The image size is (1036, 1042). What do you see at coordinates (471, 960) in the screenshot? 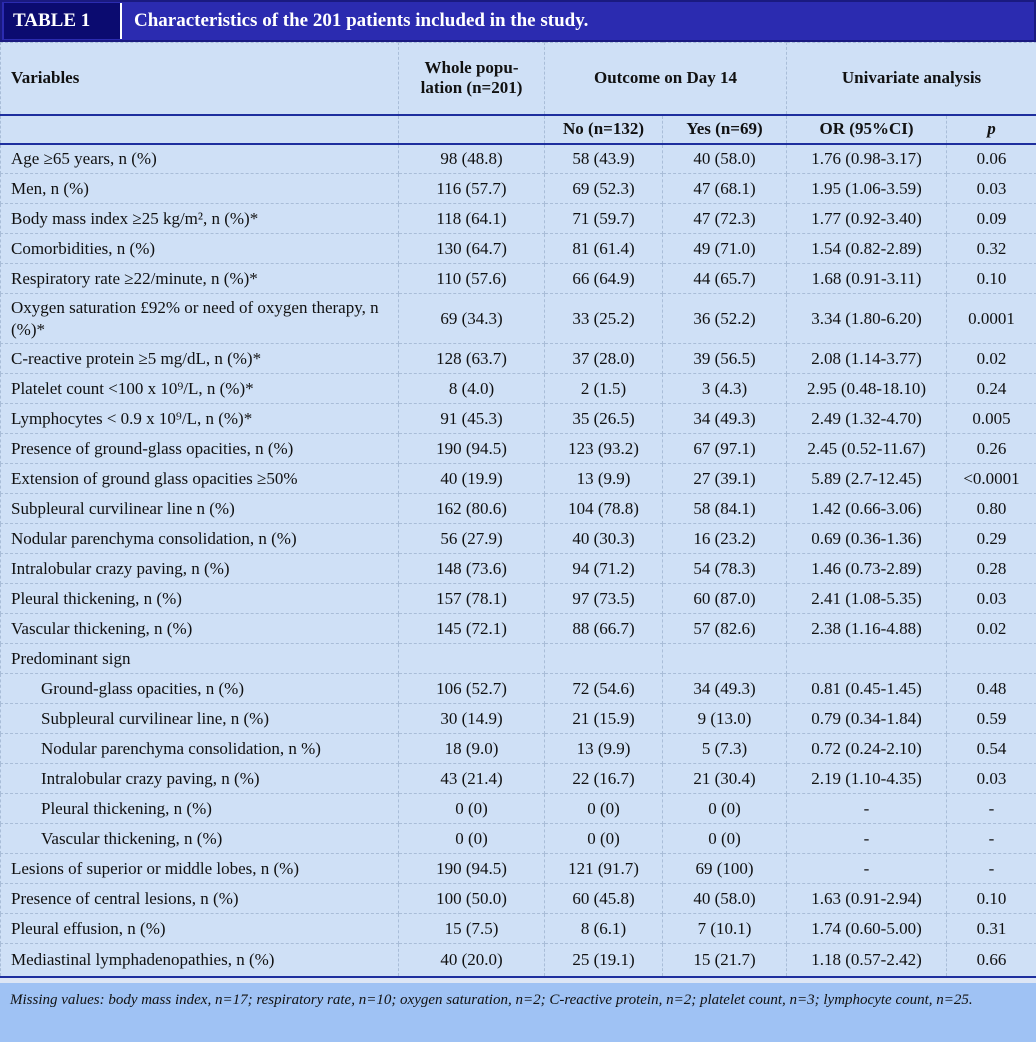
I see `cell-whole-population: 40 (20.0)` at bounding box center [471, 960].